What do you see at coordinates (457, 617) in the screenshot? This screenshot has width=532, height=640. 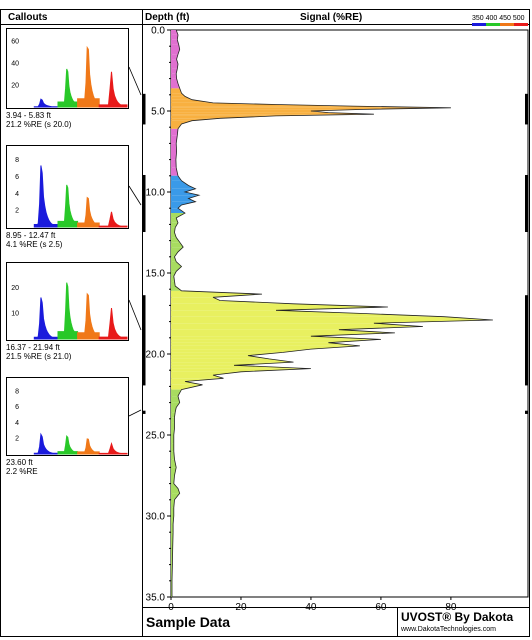 I see `brand-label: UVOST® By Dakota` at bounding box center [457, 617].